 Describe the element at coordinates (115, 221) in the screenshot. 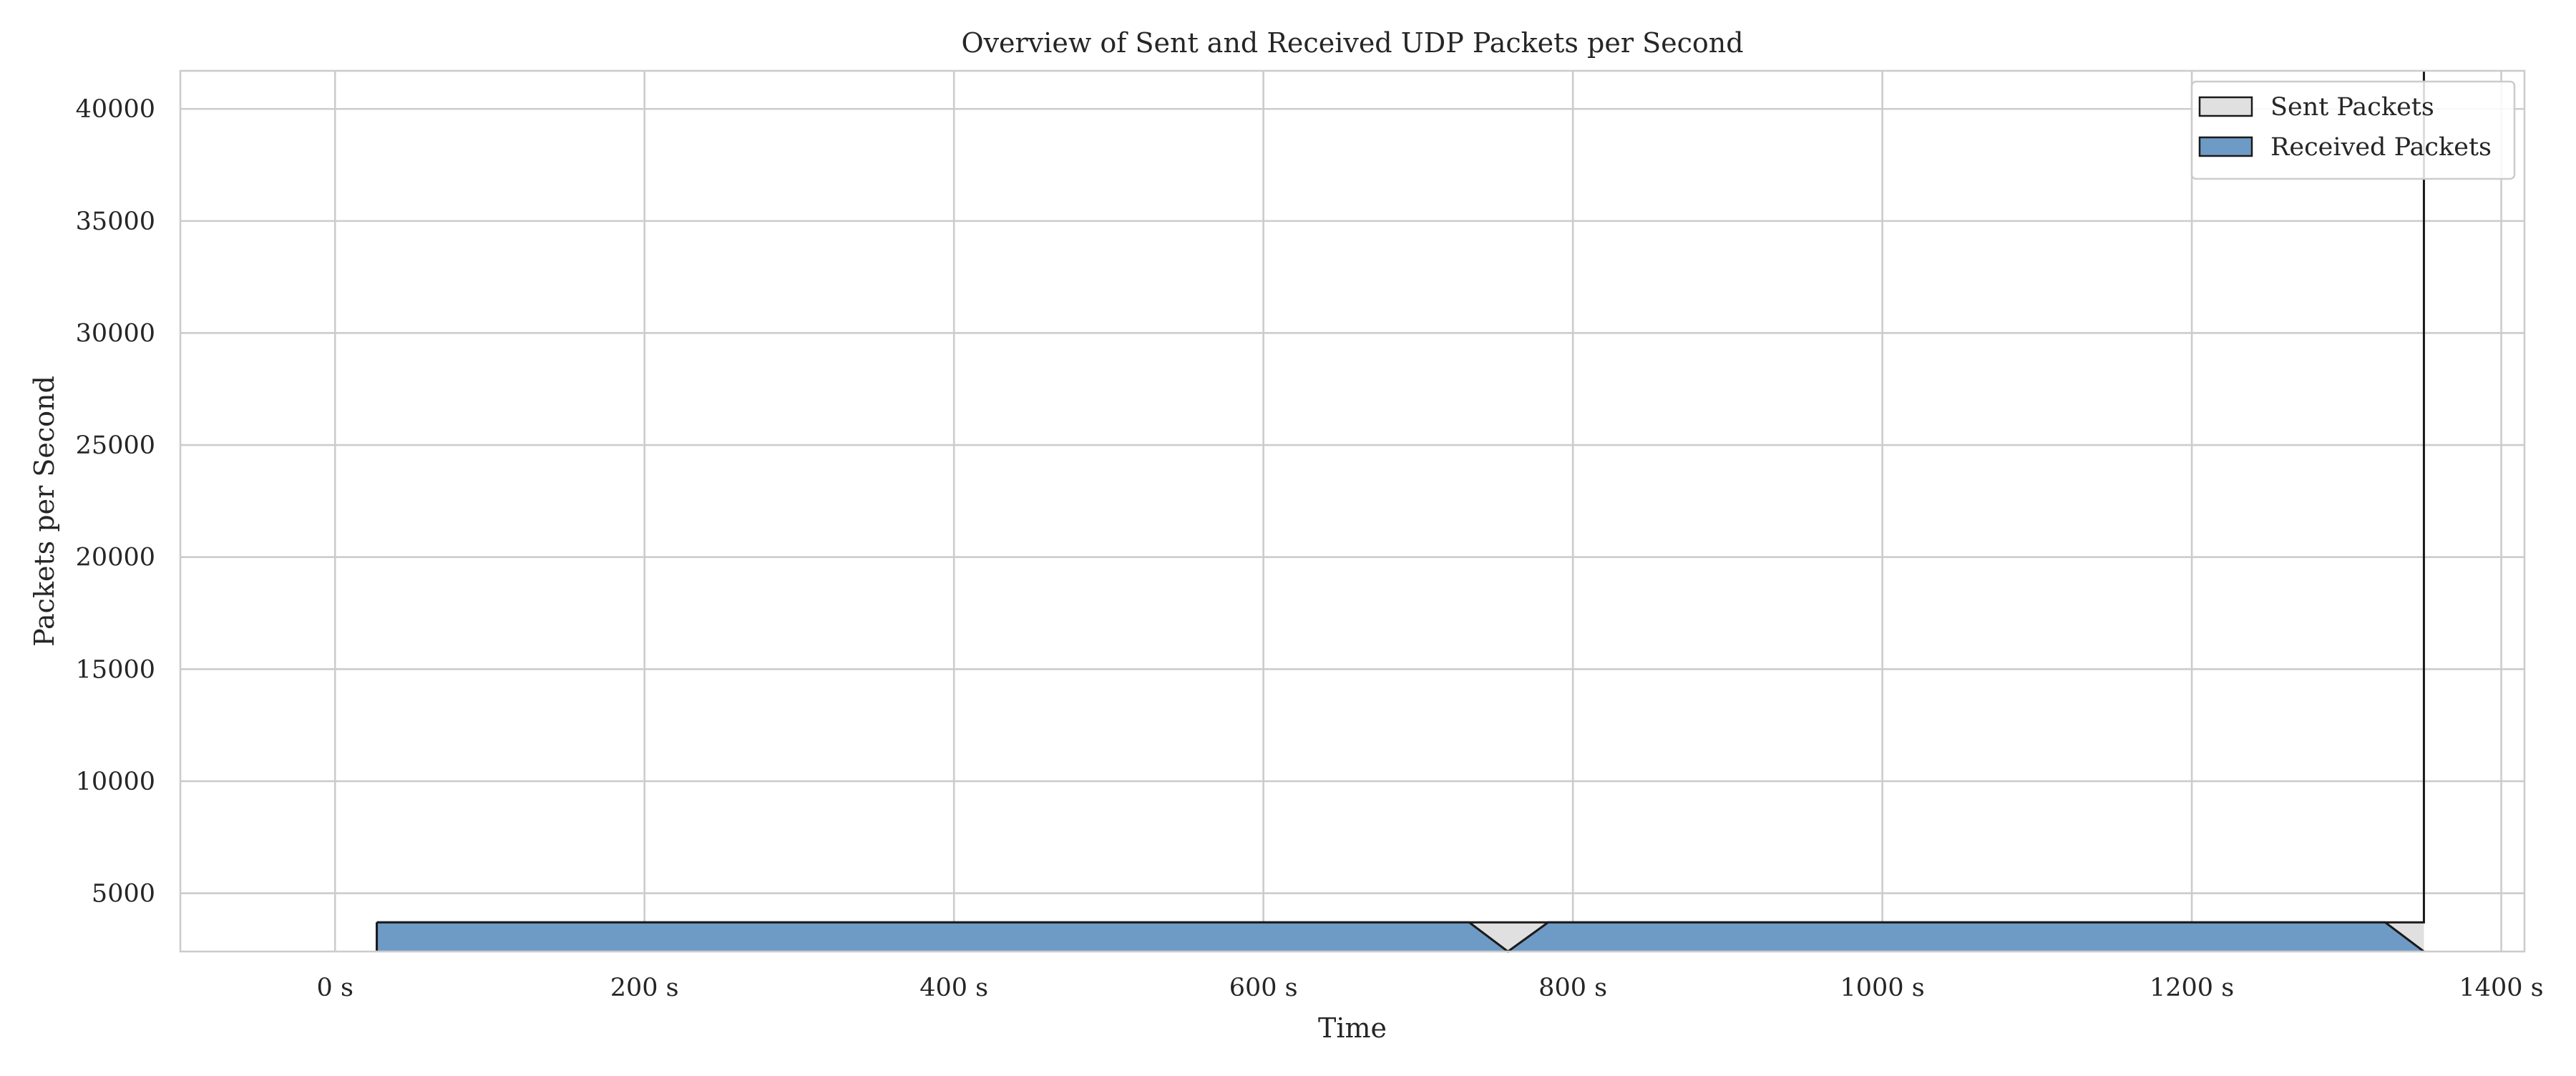

I see `y-tick-label: 35000` at that location.